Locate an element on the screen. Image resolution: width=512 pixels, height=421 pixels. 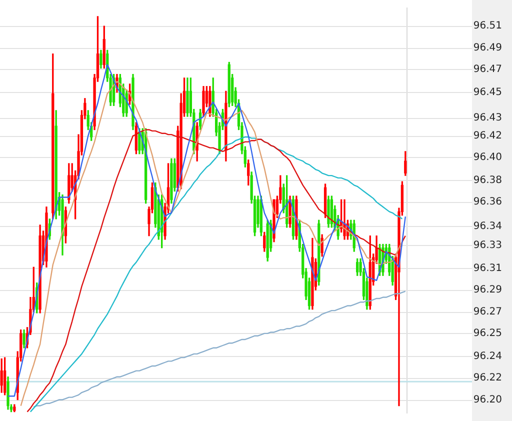
y-tick-label: 96.42 is located at coordinates (487, 136).